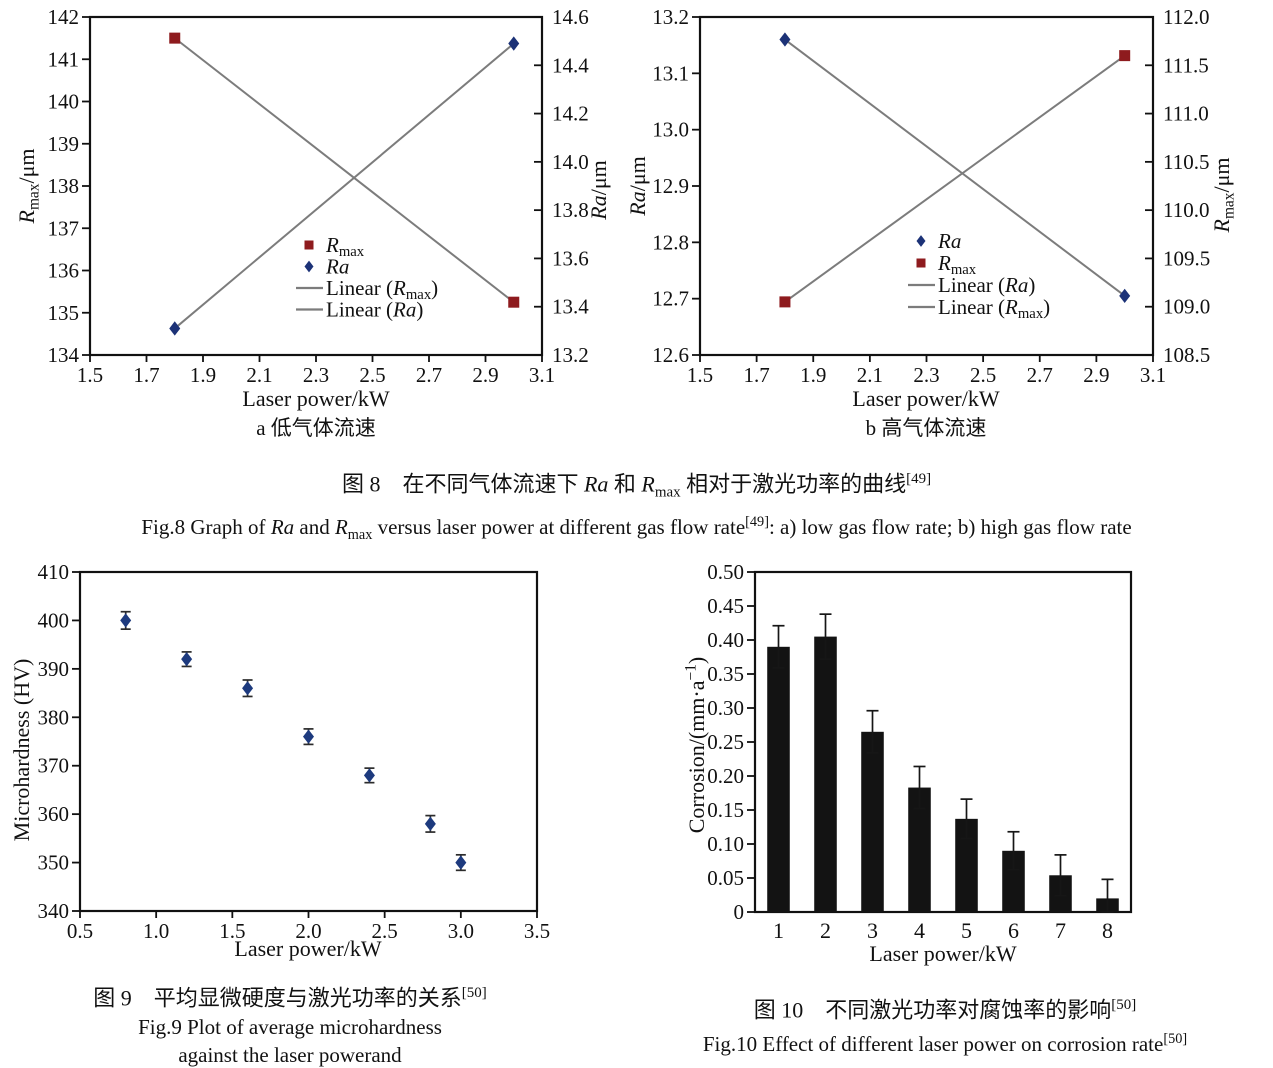 The width and height of the screenshot is (1273, 1068). Describe the element at coordinates (461, 931) in the screenshot. I see `x-tick-label: 3.0` at that location.